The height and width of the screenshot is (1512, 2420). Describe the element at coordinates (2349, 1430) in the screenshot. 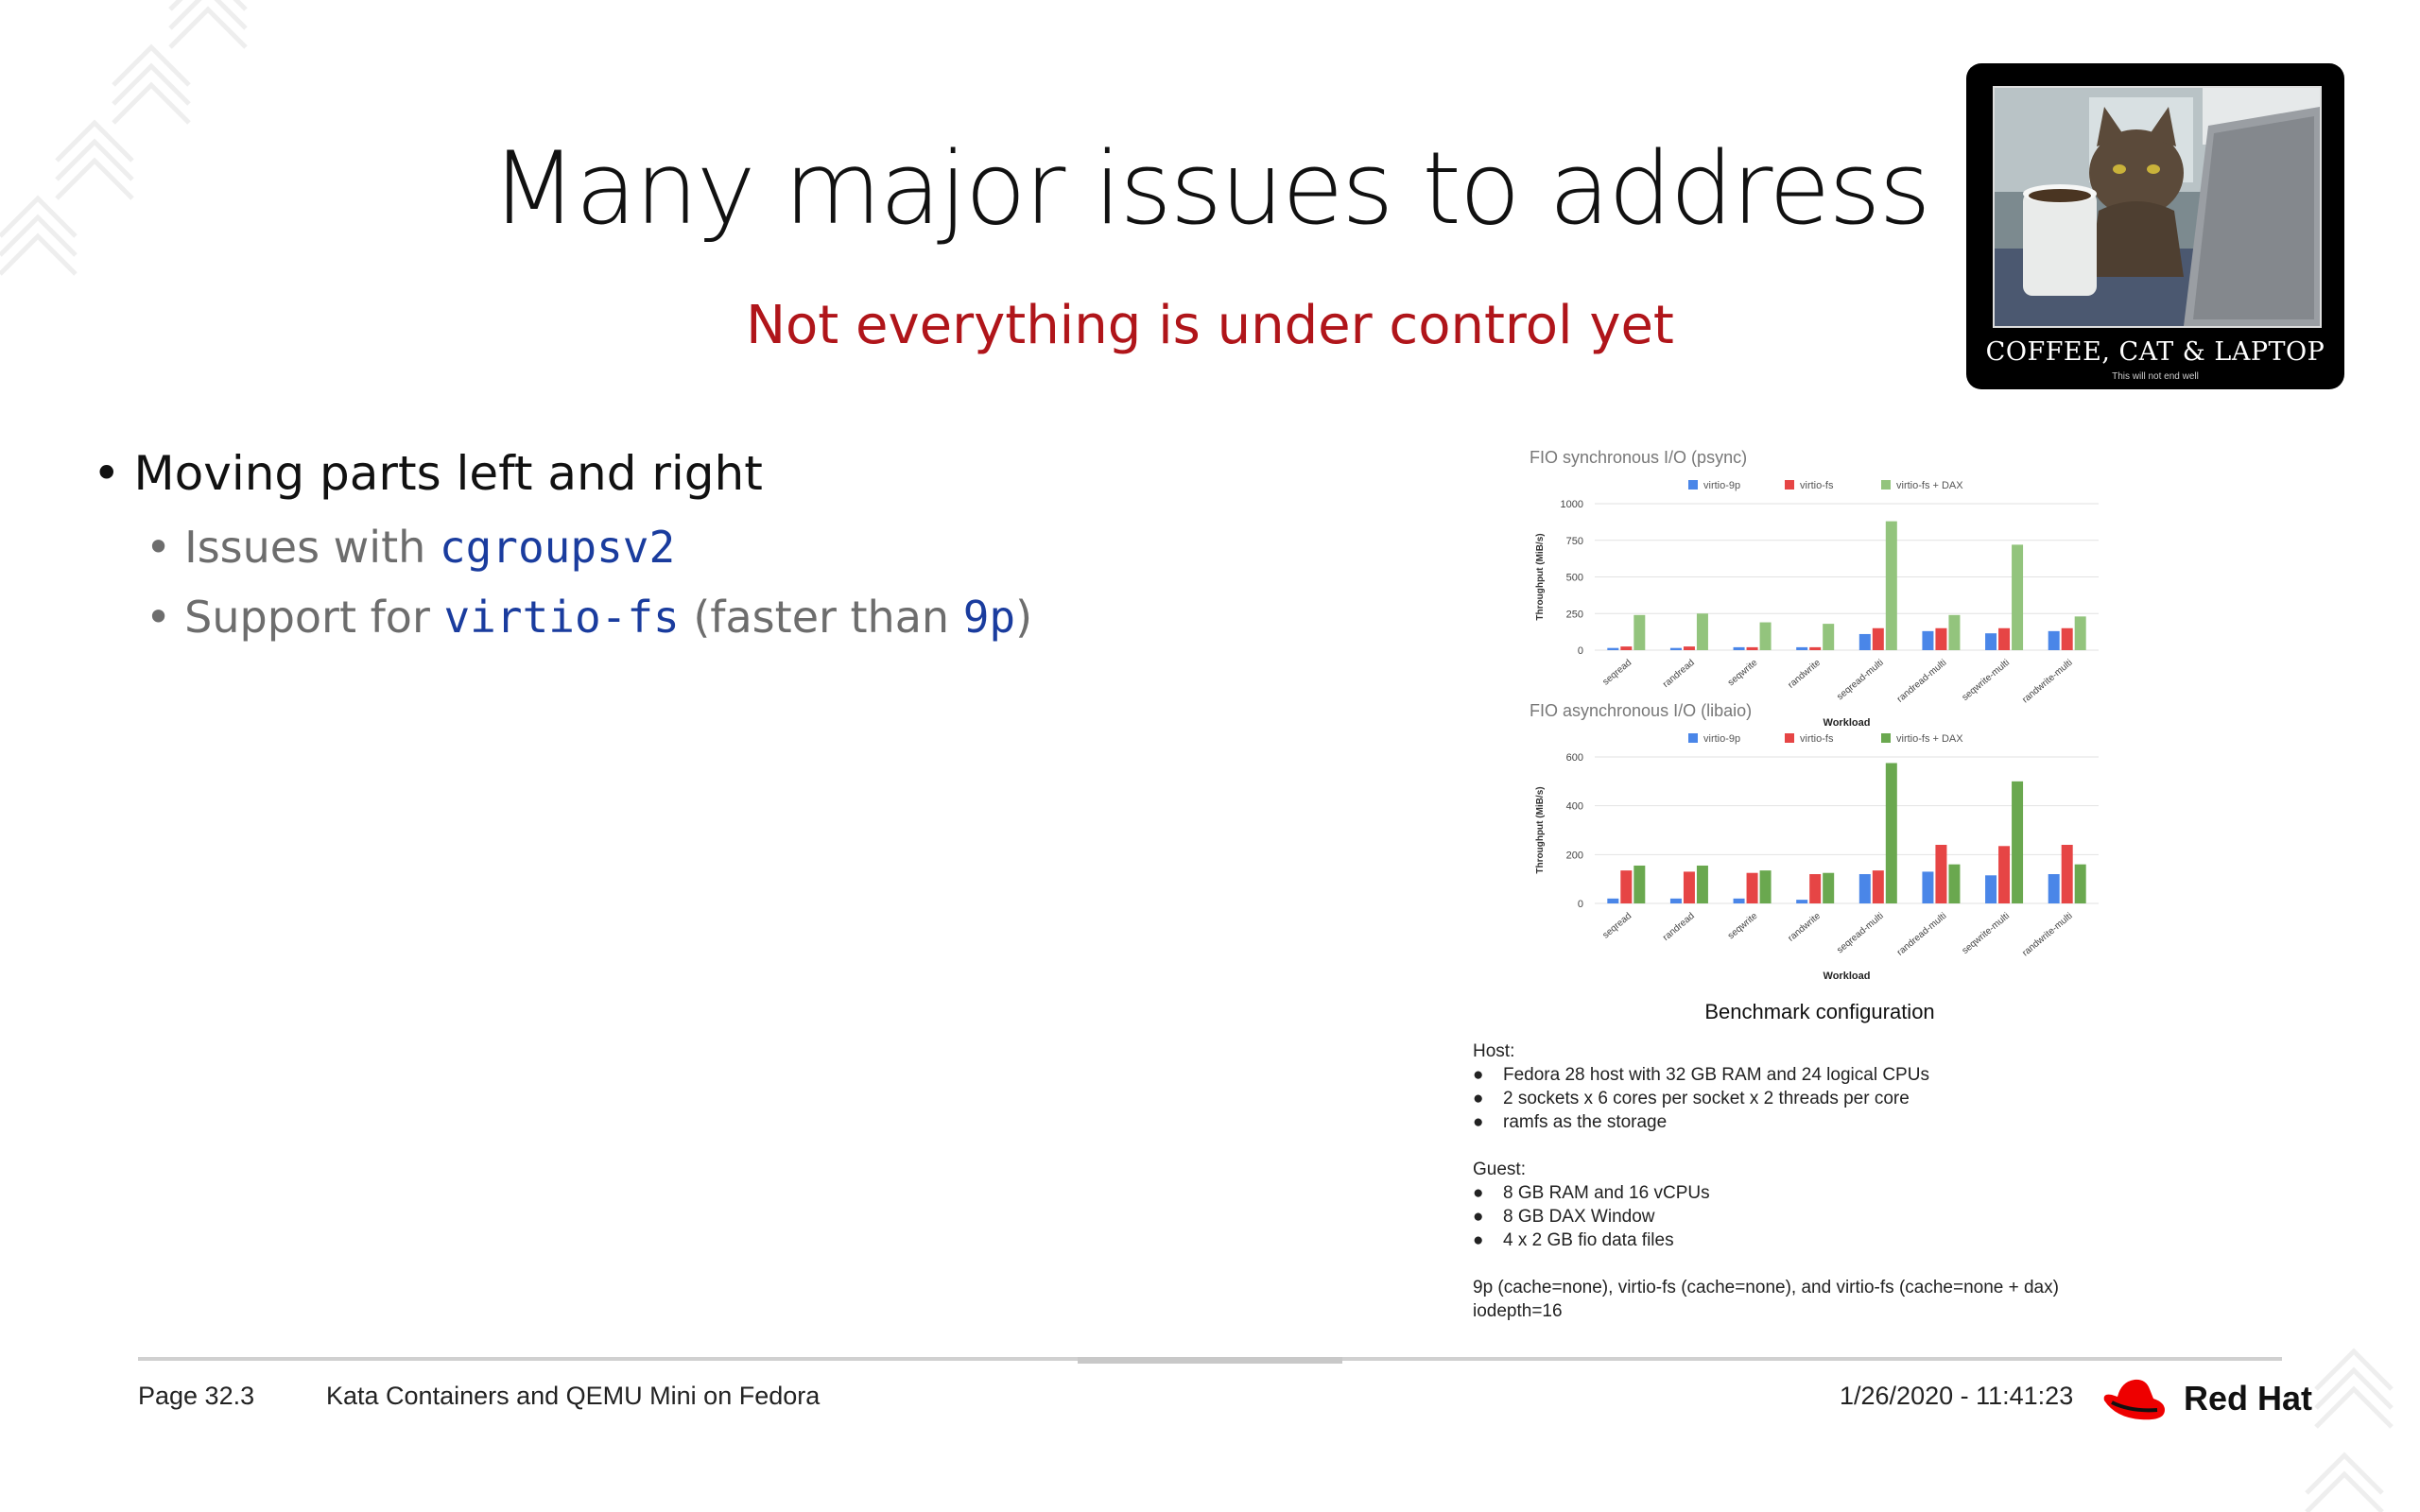

I see `corner-decoration-bottom` at that location.